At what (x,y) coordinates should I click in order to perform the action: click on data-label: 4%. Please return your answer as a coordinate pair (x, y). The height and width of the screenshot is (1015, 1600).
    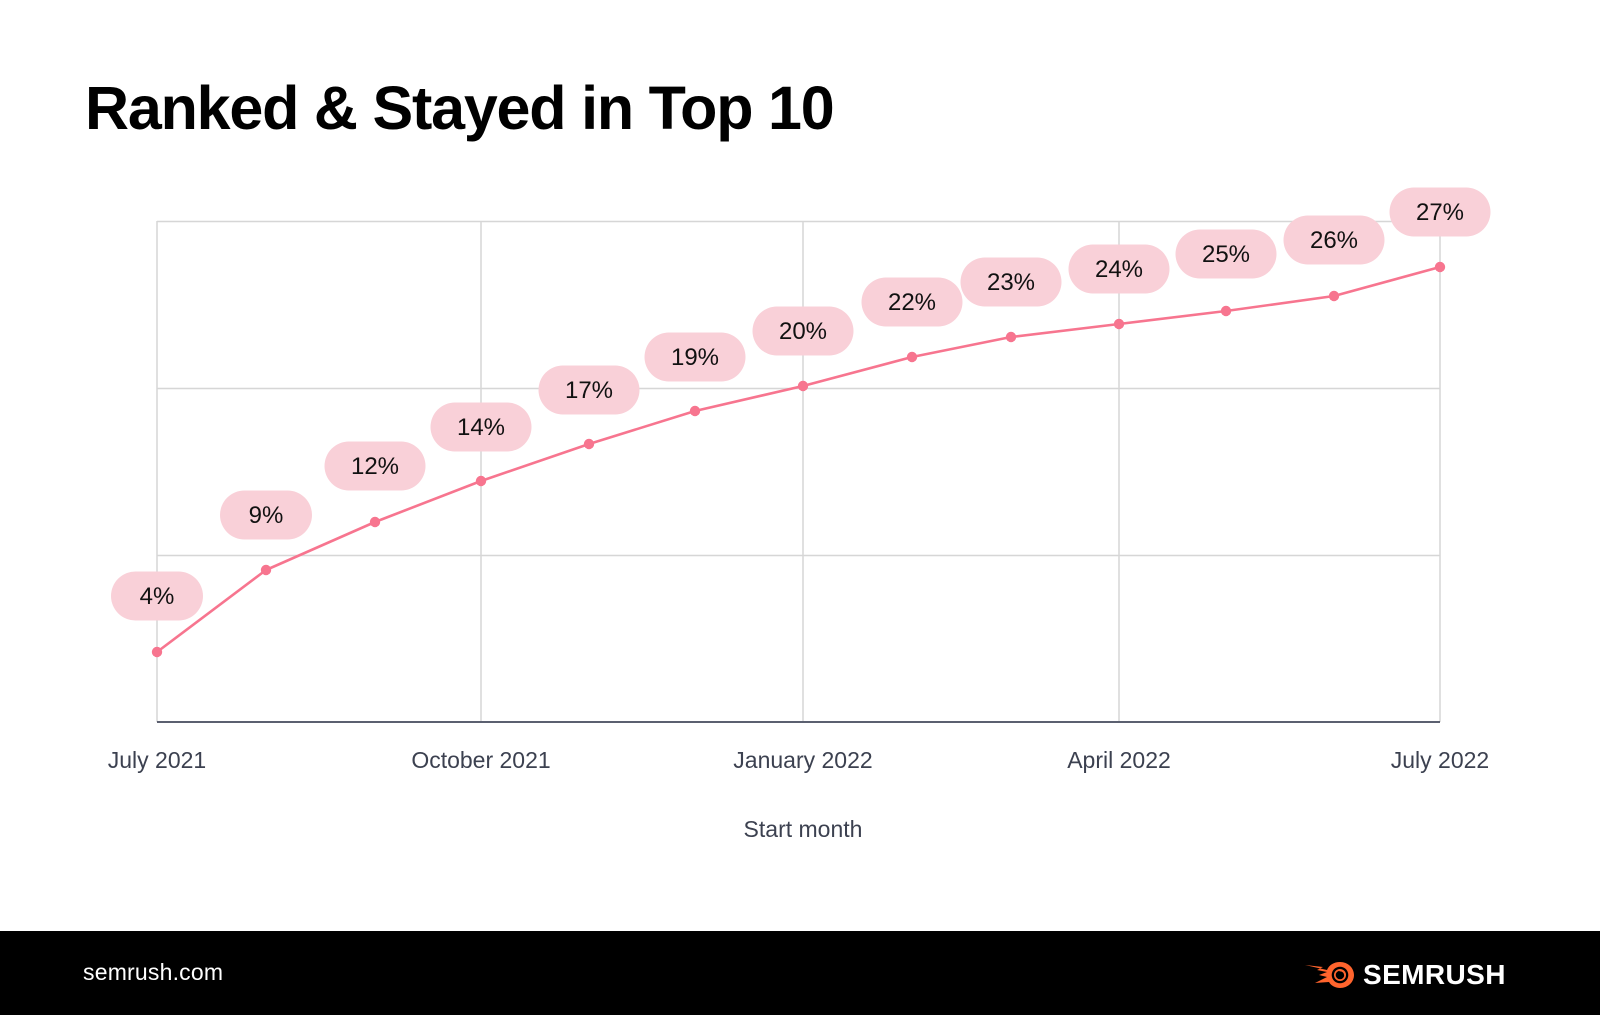
    Looking at the image, I should click on (157, 596).